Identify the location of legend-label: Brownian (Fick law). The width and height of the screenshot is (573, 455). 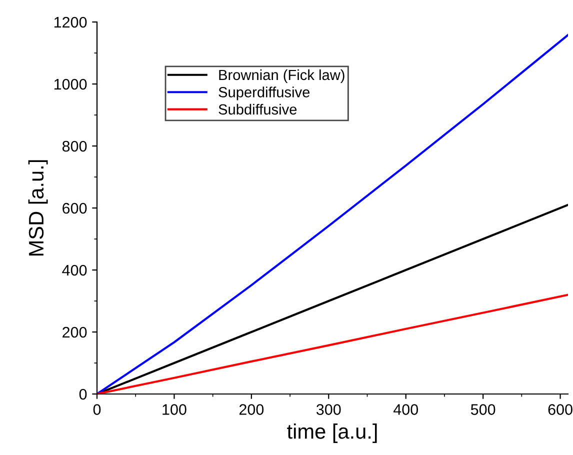
(281, 76).